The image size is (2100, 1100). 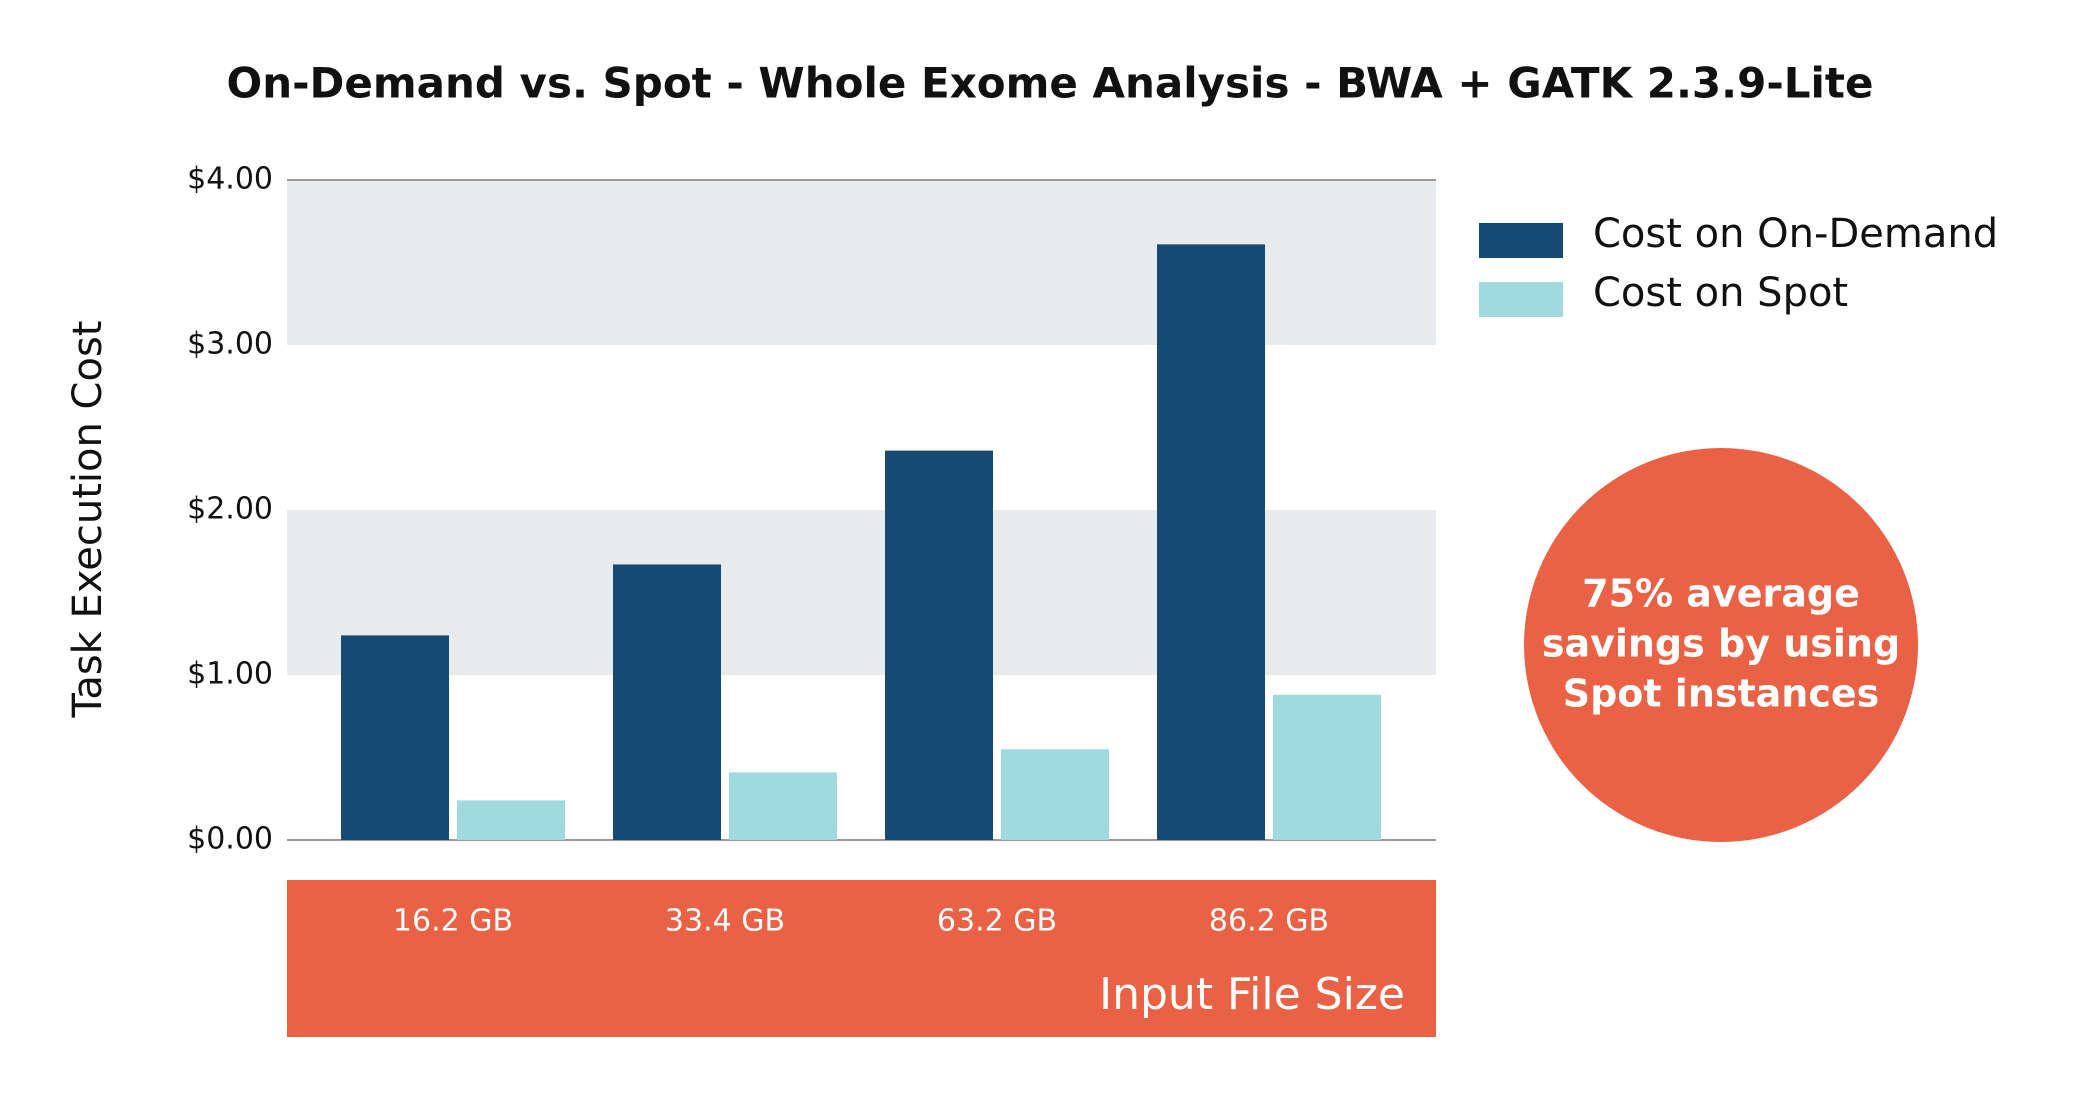 I want to click on annotation-text: Spot instances, so click(x=1721, y=694).